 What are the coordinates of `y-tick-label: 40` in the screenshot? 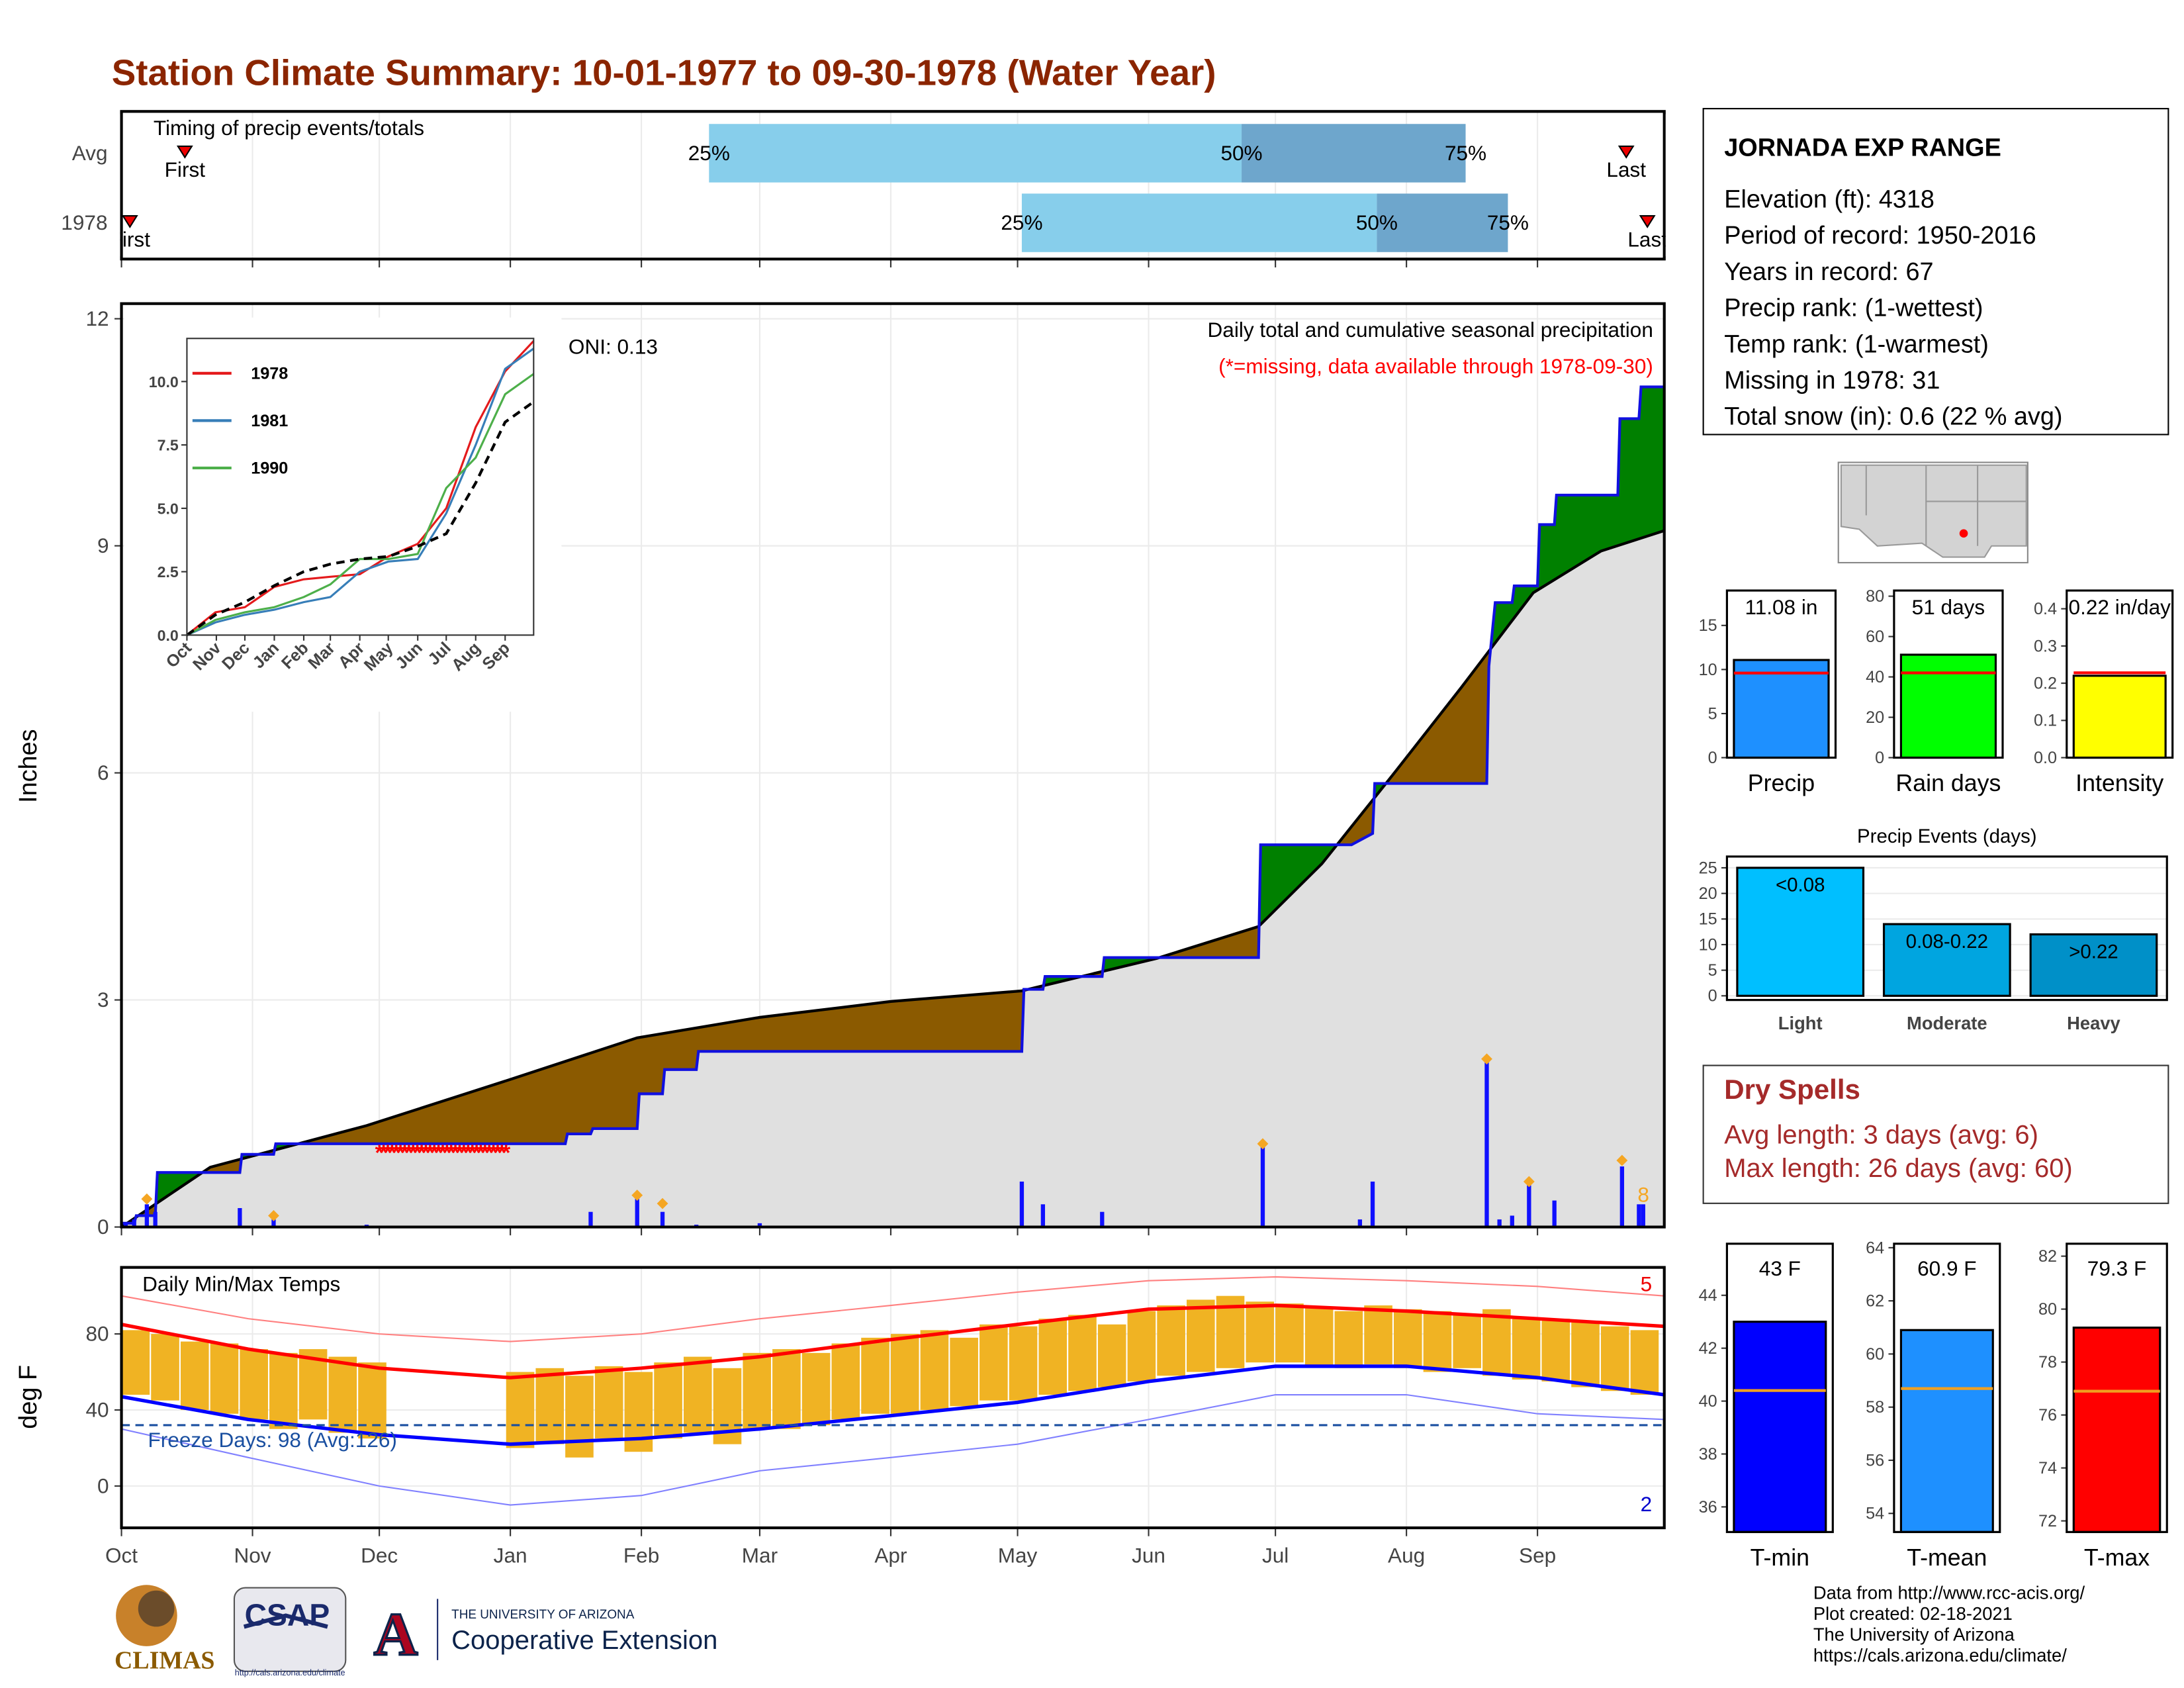 It's located at (97, 1410).